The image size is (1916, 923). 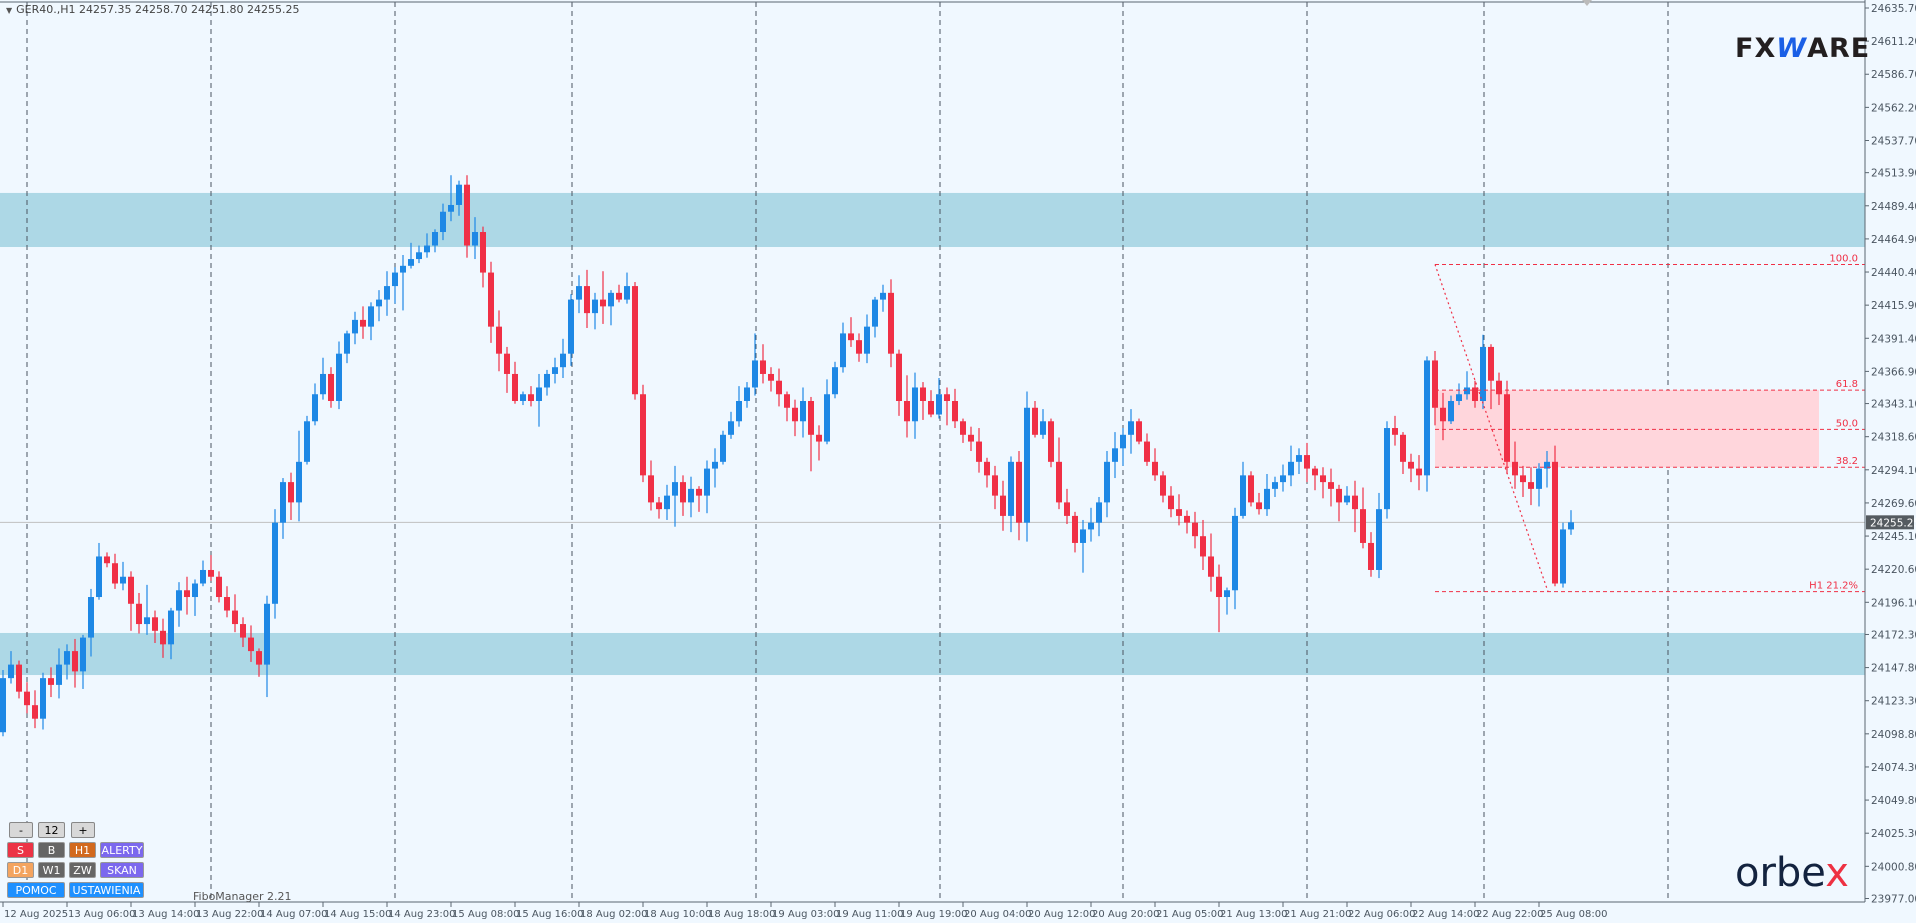 What do you see at coordinates (83, 830) in the screenshot?
I see `increase-button: +` at bounding box center [83, 830].